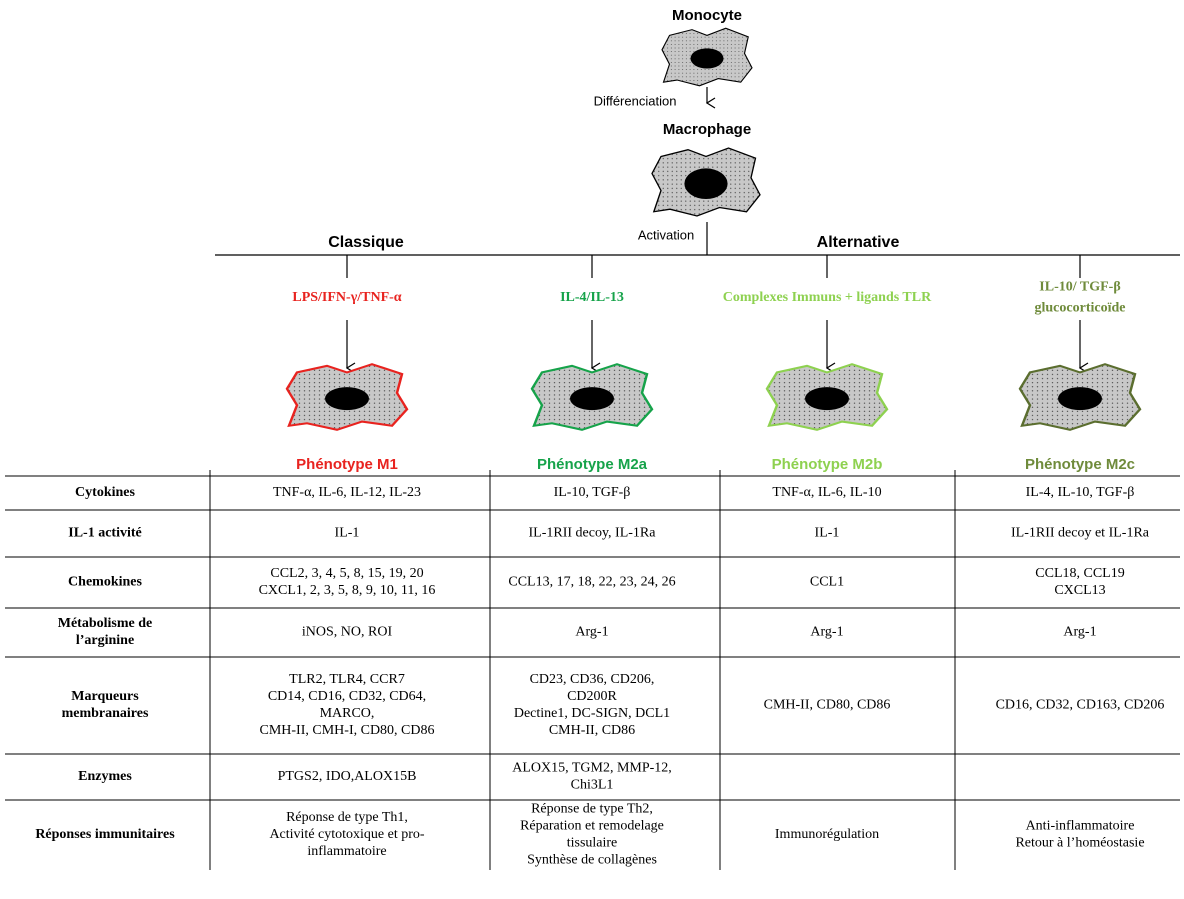 This screenshot has height=899, width=1184. Describe the element at coordinates (105, 776) in the screenshot. I see `row-header: Enzymes` at that location.